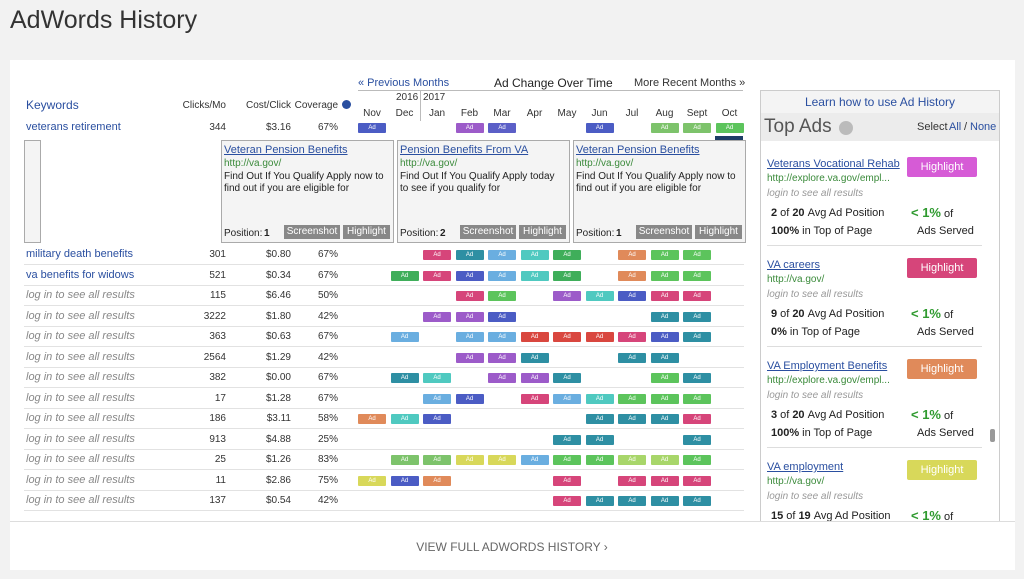 This screenshot has width=1024, height=579. What do you see at coordinates (619, 233) in the screenshot?
I see `position-value: 1` at bounding box center [619, 233].